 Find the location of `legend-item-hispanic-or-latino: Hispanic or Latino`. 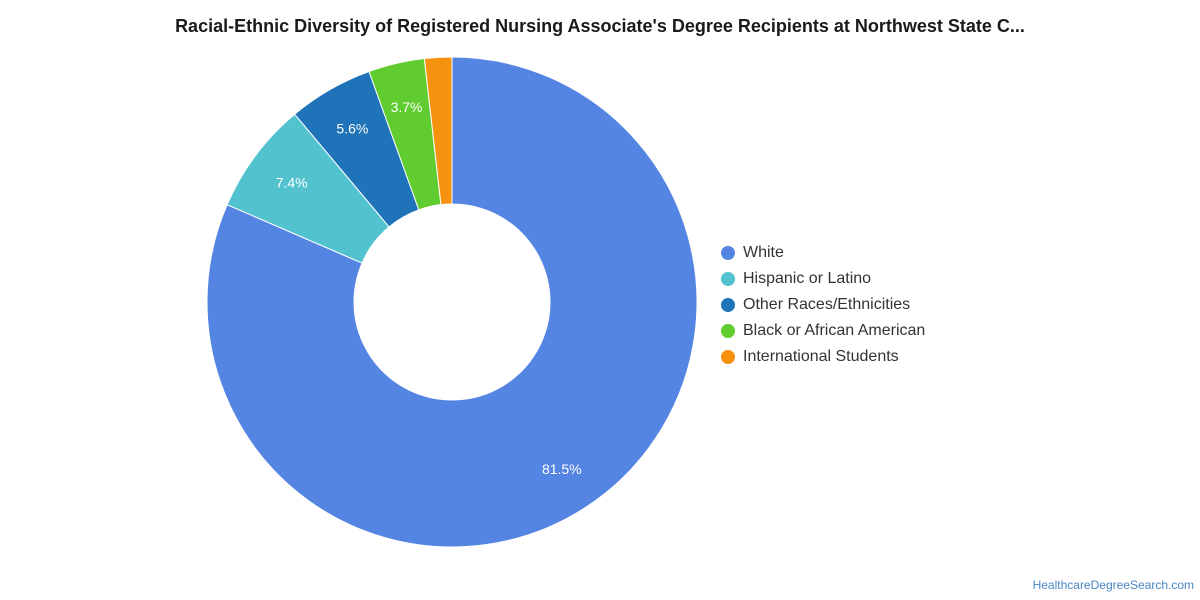

legend-item-hispanic-or-latino: Hispanic or Latino is located at coordinates (823, 279).